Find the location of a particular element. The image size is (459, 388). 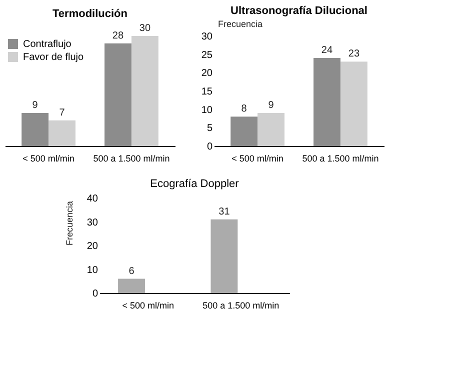

y-tick-label: 15 is located at coordinates (207, 92).